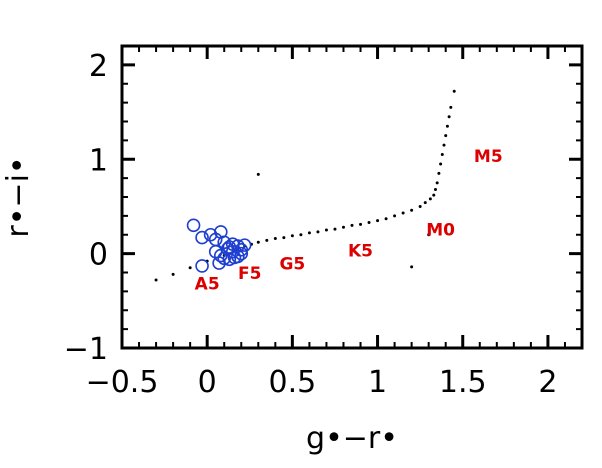  I want to click on x-tick-label: 2, so click(547, 382).